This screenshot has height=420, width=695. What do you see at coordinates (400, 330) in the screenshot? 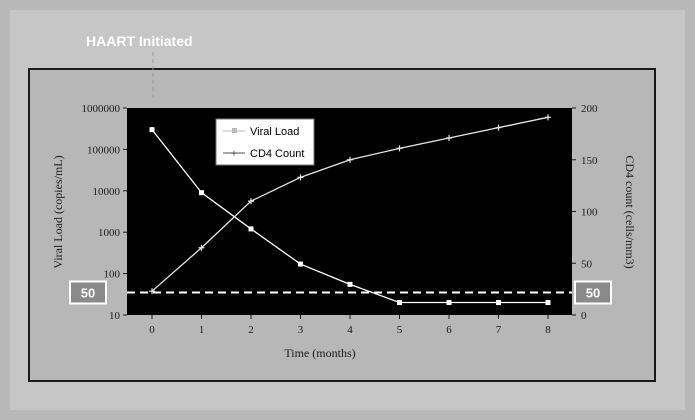
I see `x-tick-label: 5` at bounding box center [400, 330].